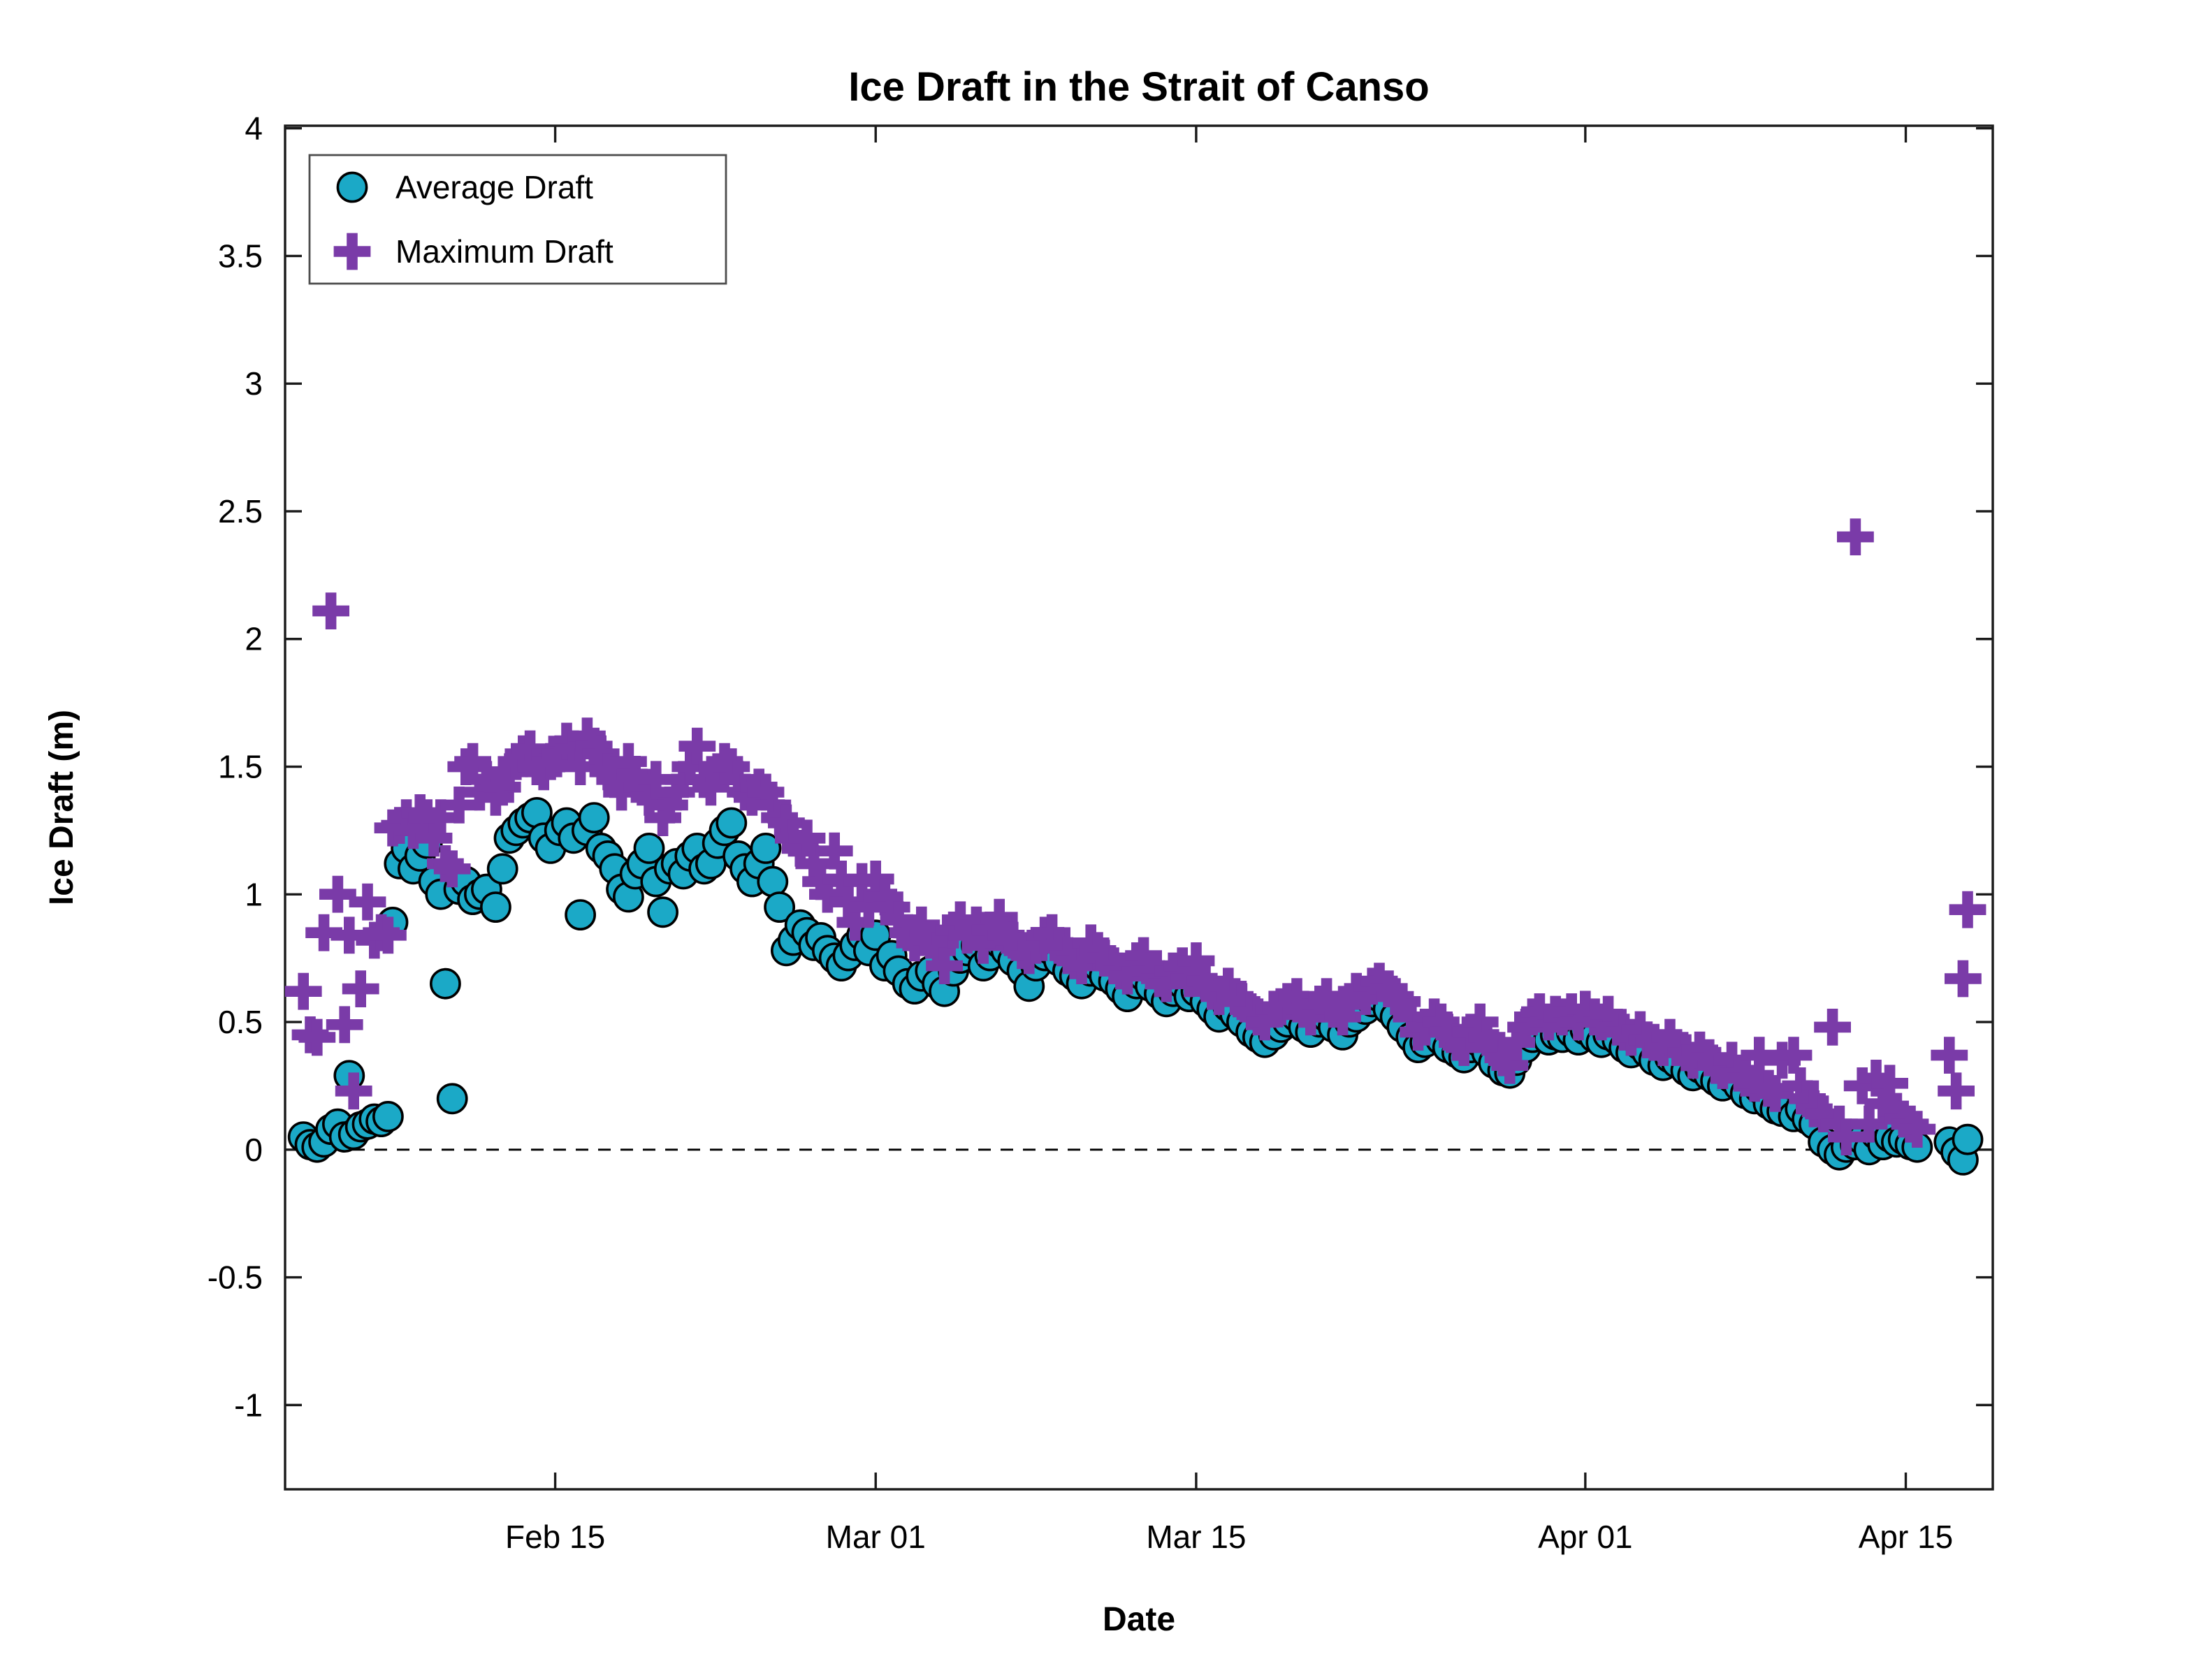  I want to click on y-tick-label: 2, so click(254, 639).